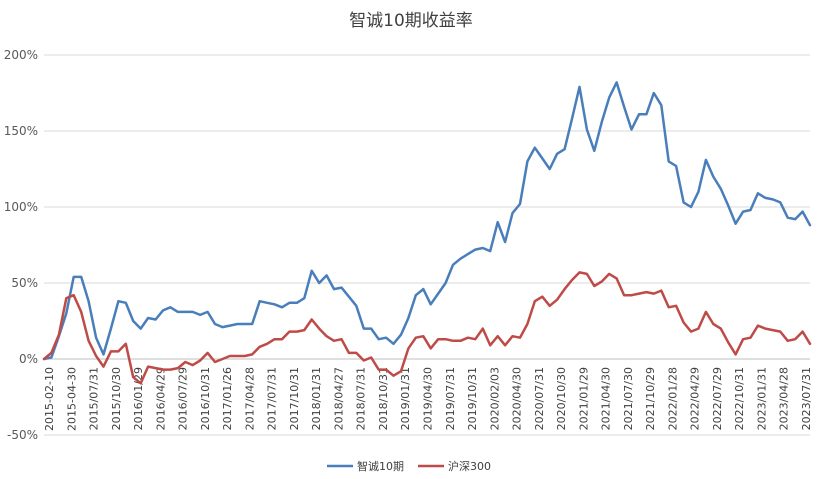 This screenshot has width=822, height=479. I want to click on x-tick-label: 2015-02-10, so click(49, 399).